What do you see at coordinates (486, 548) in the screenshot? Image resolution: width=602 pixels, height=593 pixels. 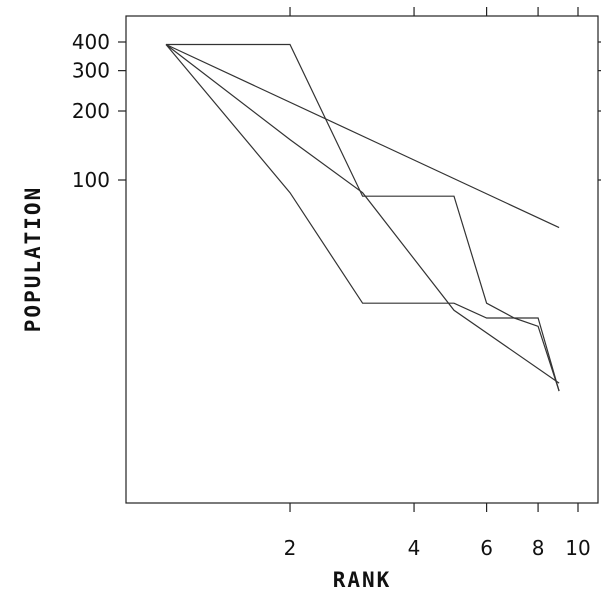 I see `x-tick-label-6: 6` at bounding box center [486, 548].